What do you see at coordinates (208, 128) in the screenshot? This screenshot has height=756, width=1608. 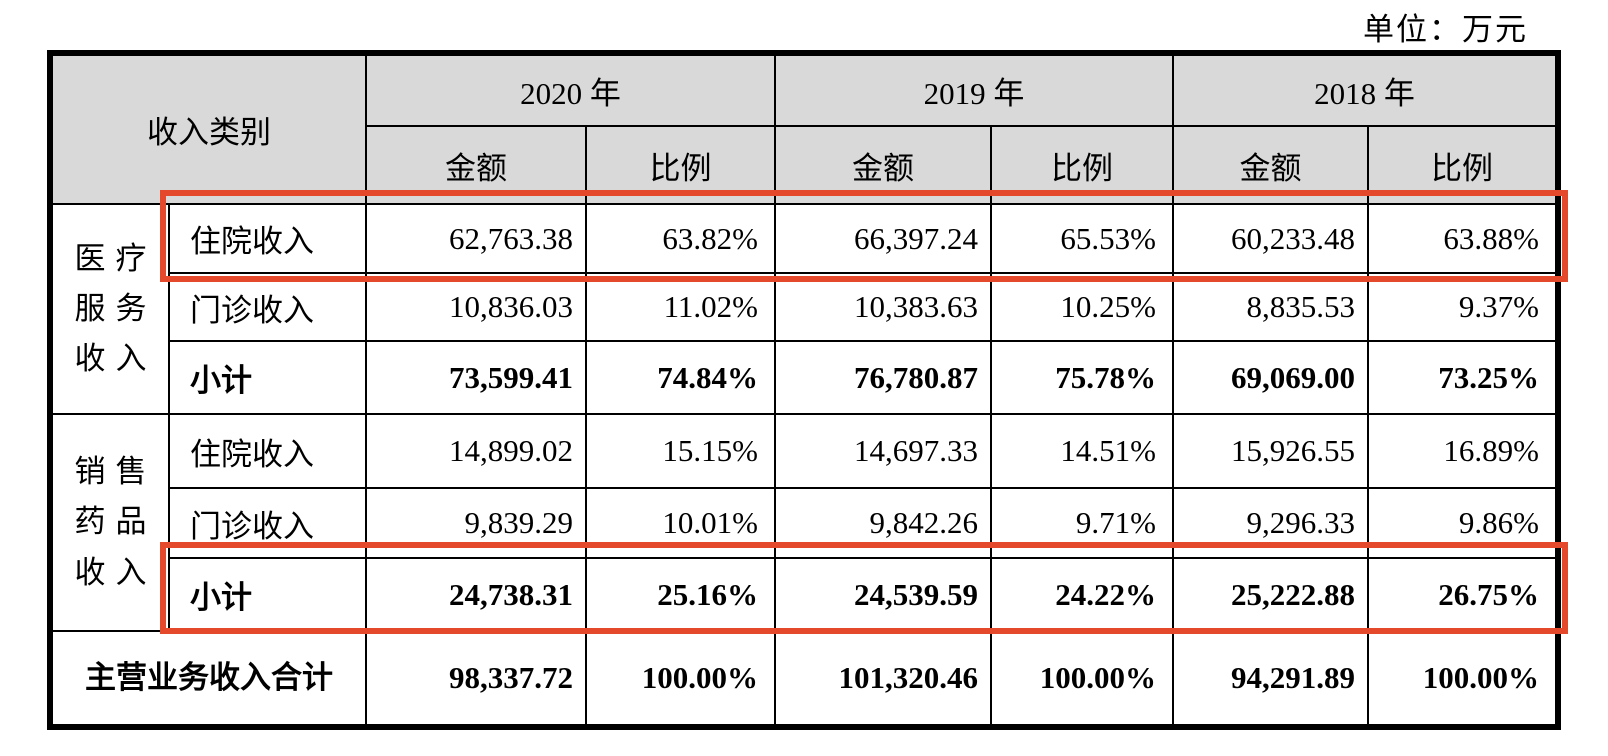 I see `header-cell-category: 收入类别` at bounding box center [208, 128].